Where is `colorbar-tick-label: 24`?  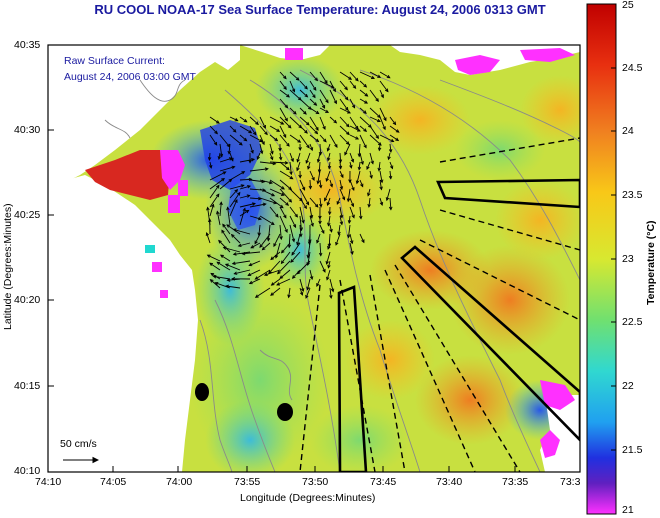
colorbar-tick-label: 24 is located at coordinates (628, 131).